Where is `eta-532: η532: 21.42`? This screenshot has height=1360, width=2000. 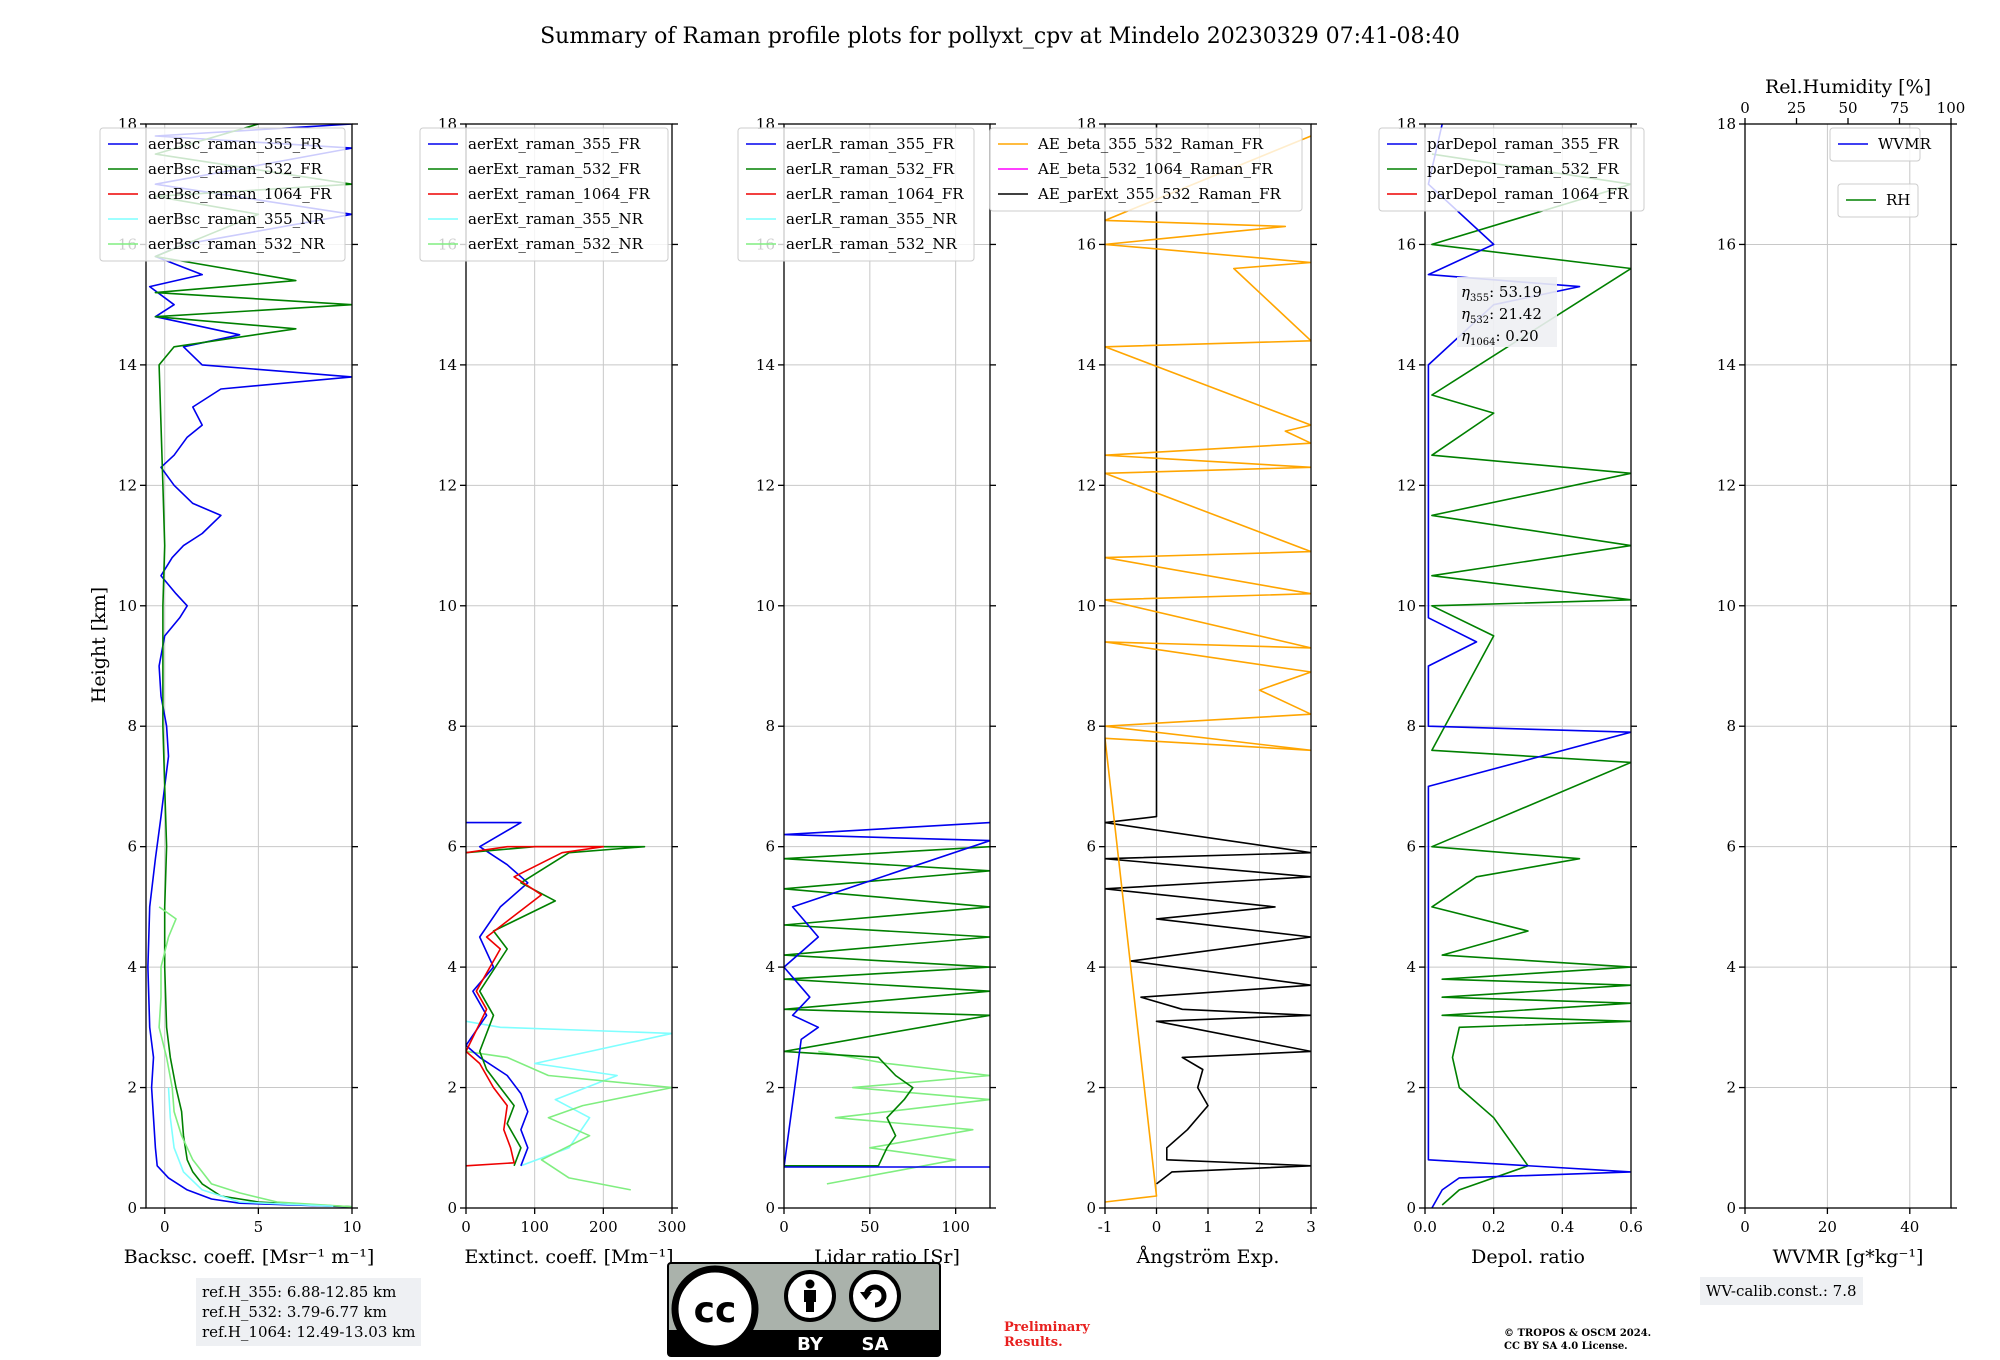 eta-532: η532: 21.42 is located at coordinates (1501, 315).